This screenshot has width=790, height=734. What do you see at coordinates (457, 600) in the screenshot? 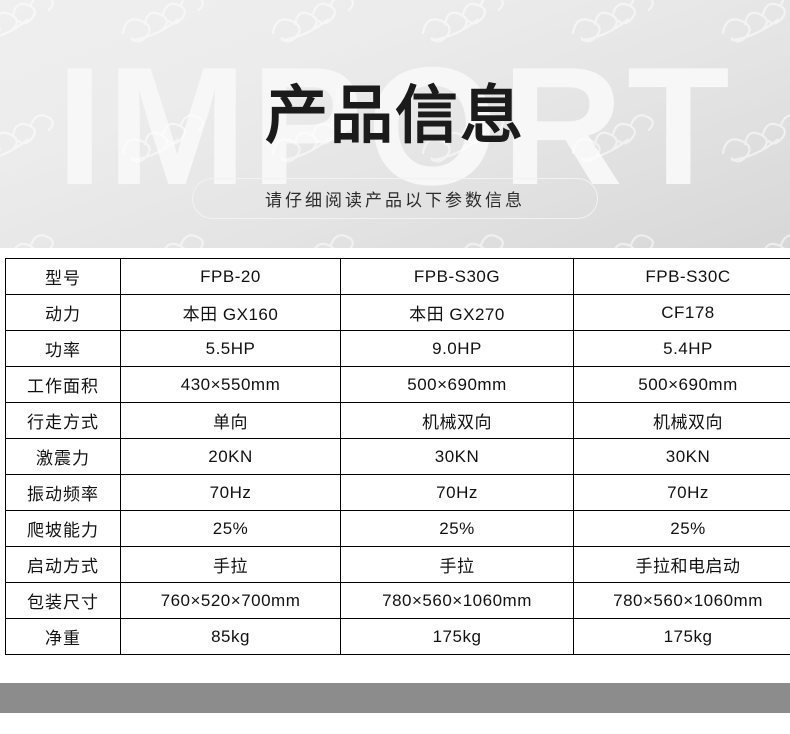
I see `cell-s30g: 780×560×1060mm` at bounding box center [457, 600].